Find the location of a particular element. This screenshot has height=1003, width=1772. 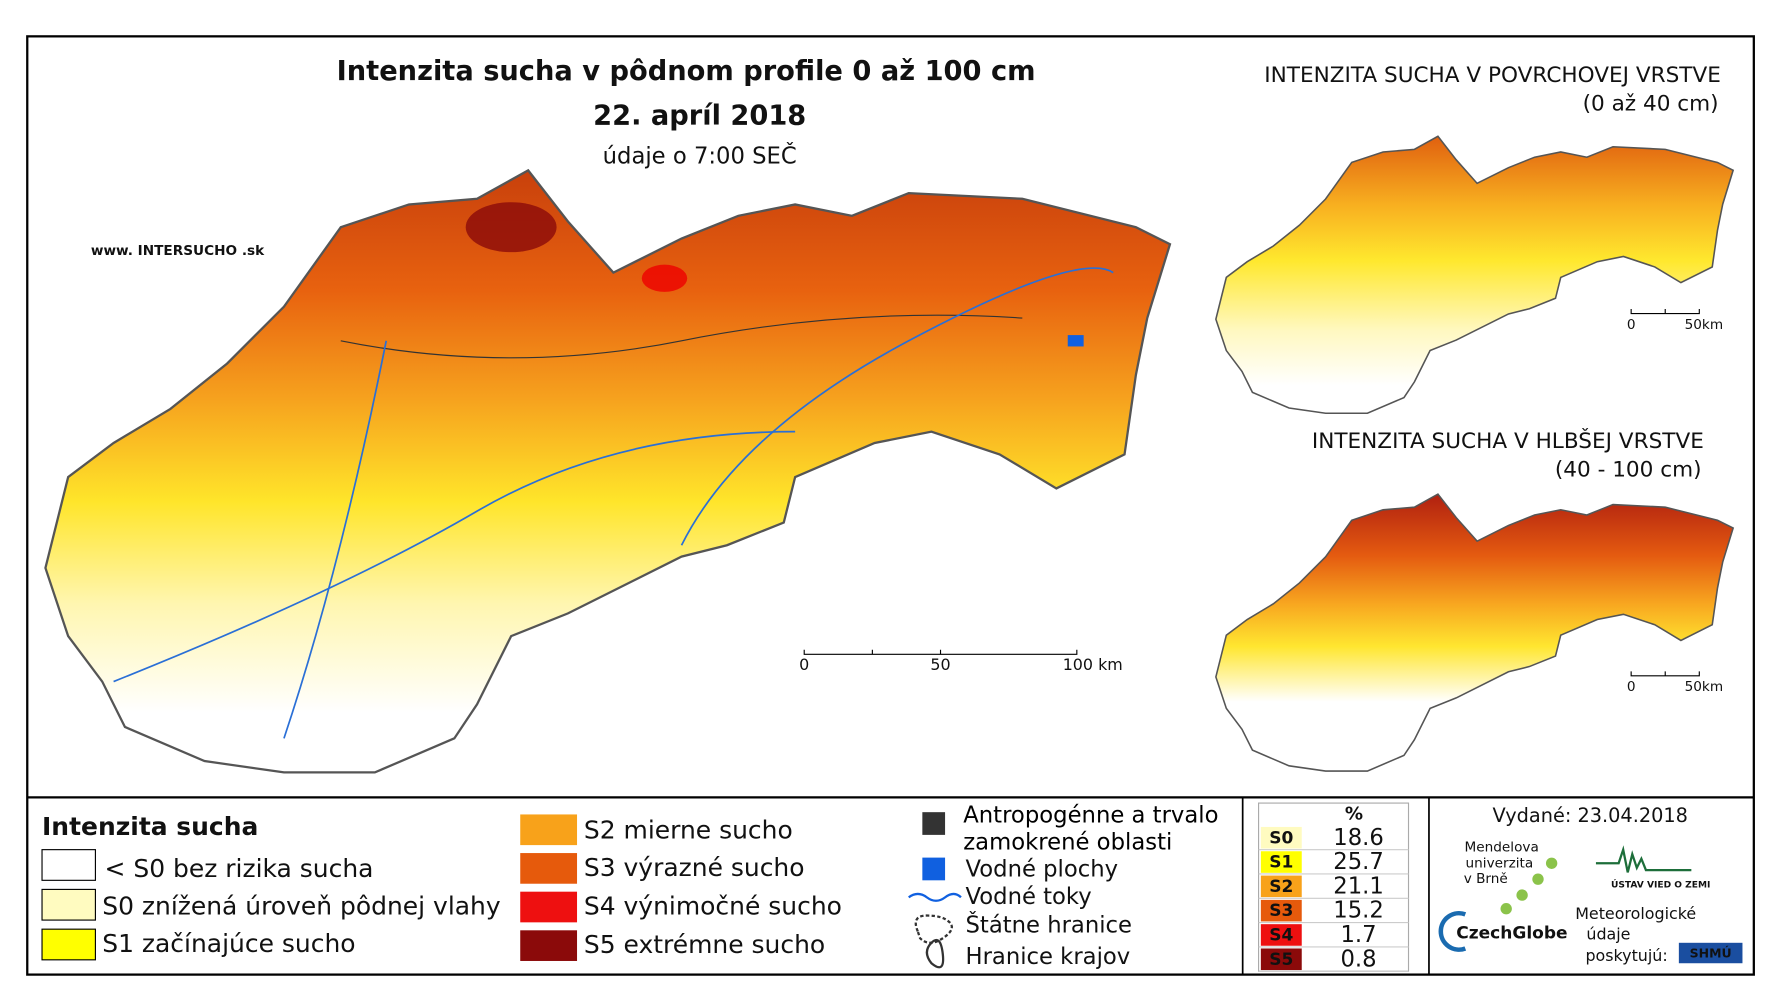

legend-item: S1 začínajúce sucho is located at coordinates (228, 943).